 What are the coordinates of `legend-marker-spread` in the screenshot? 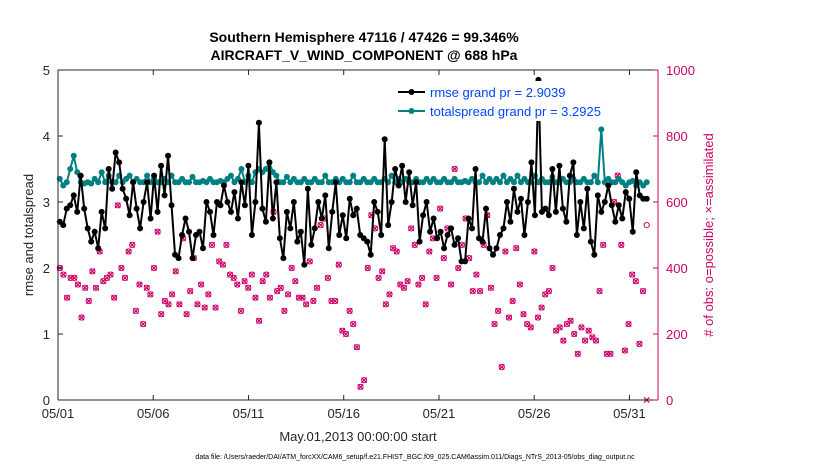 It's located at (411, 111).